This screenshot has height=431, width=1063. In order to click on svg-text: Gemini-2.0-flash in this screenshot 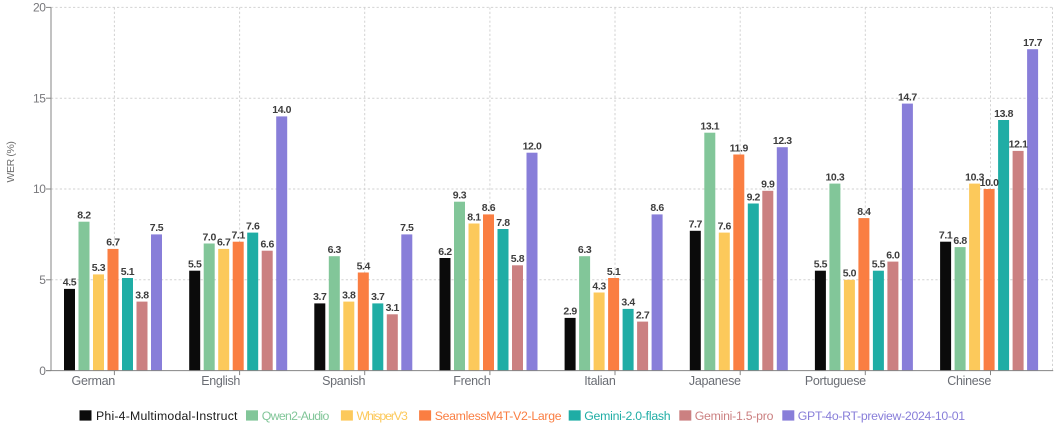, I will do `click(627, 416)`.